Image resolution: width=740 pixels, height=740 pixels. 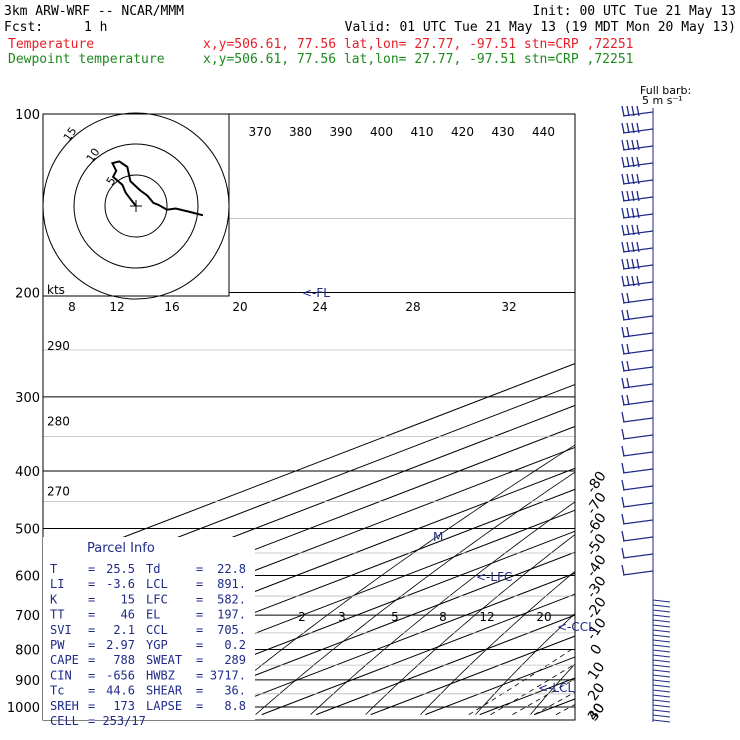 I want to click on parcel-value: 46, so click(x=128, y=615).